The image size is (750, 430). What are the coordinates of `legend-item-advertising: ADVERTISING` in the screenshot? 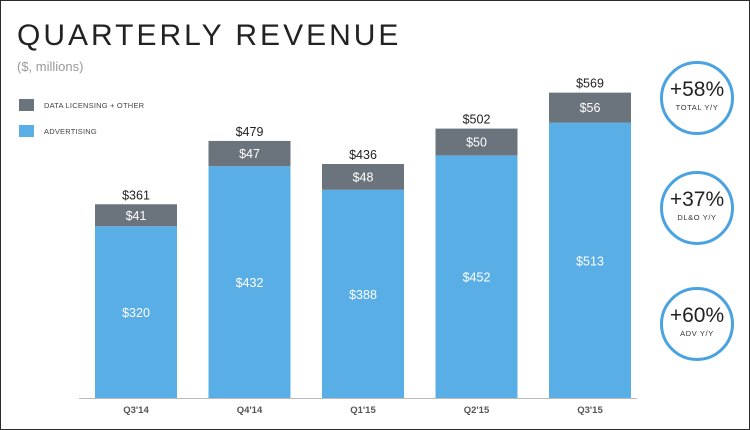 It's located at (81, 131).